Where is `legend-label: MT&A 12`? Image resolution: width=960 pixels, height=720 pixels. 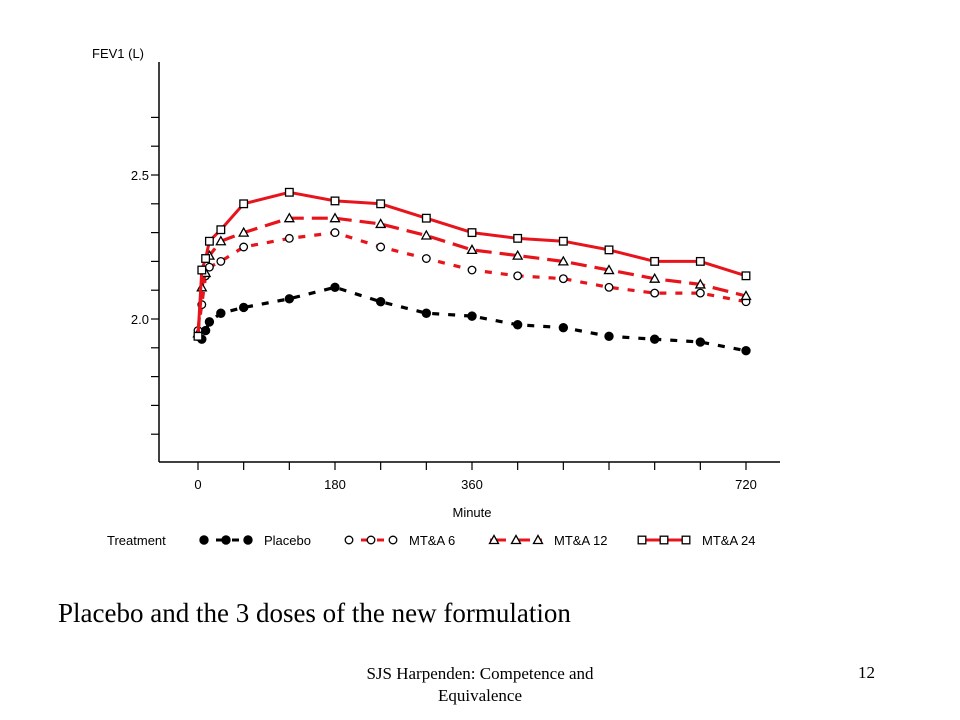
legend-label: MT&A 12 is located at coordinates (580, 540).